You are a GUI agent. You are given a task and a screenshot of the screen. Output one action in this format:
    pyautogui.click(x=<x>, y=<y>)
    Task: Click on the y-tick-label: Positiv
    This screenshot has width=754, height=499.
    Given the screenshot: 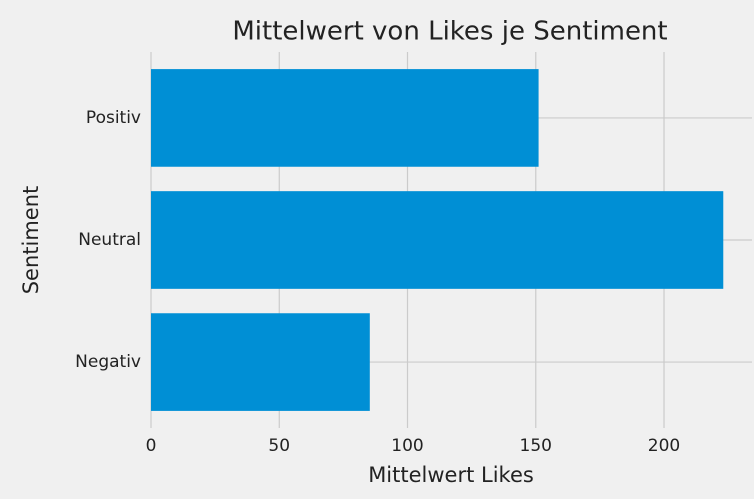 What is the action you would take?
    pyautogui.click(x=113, y=118)
    